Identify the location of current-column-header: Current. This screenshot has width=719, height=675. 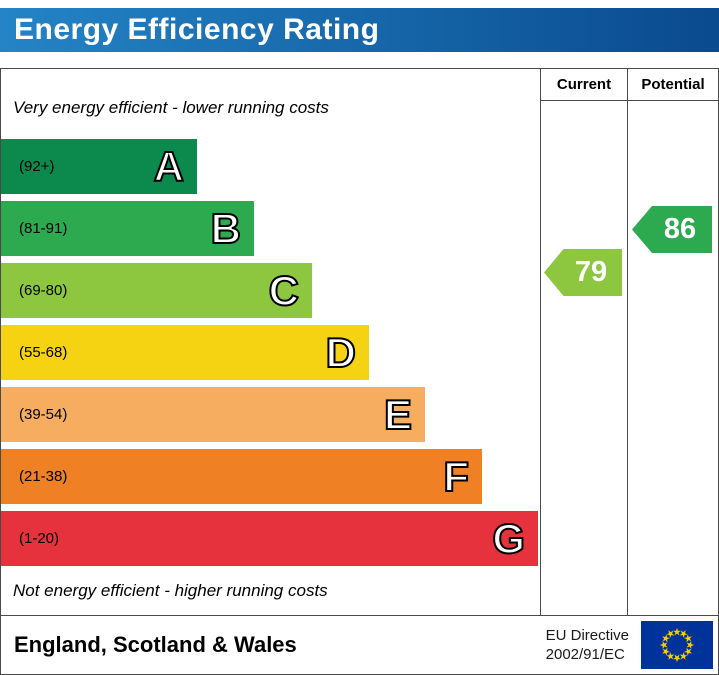
(584, 85).